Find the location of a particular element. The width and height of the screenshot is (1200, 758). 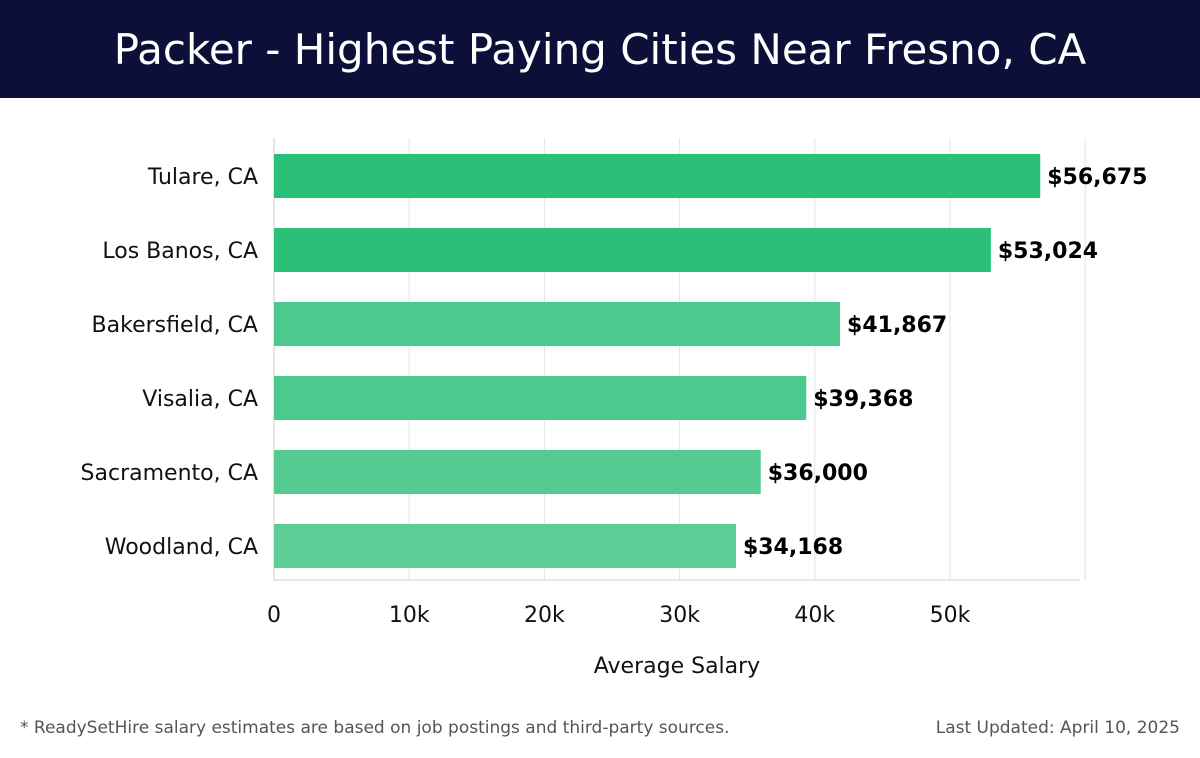

value-label-5: $34,168 is located at coordinates (793, 547).